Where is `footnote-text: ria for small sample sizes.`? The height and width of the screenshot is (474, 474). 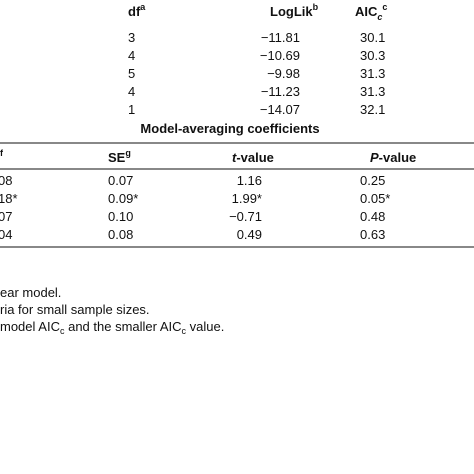 footnote-text: ria for small sample sizes. is located at coordinates (75, 309).